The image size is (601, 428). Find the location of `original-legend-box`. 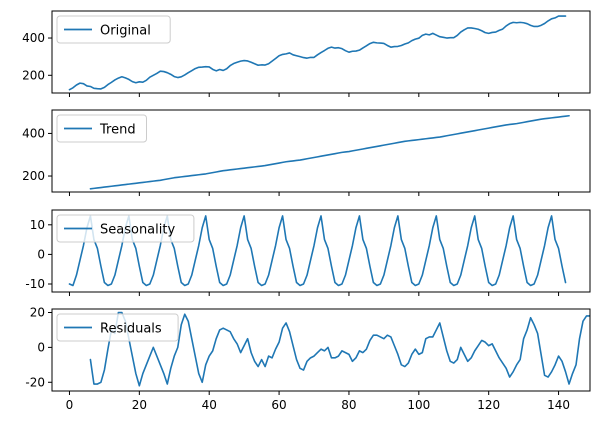

original-legend-box is located at coordinates (113, 29).